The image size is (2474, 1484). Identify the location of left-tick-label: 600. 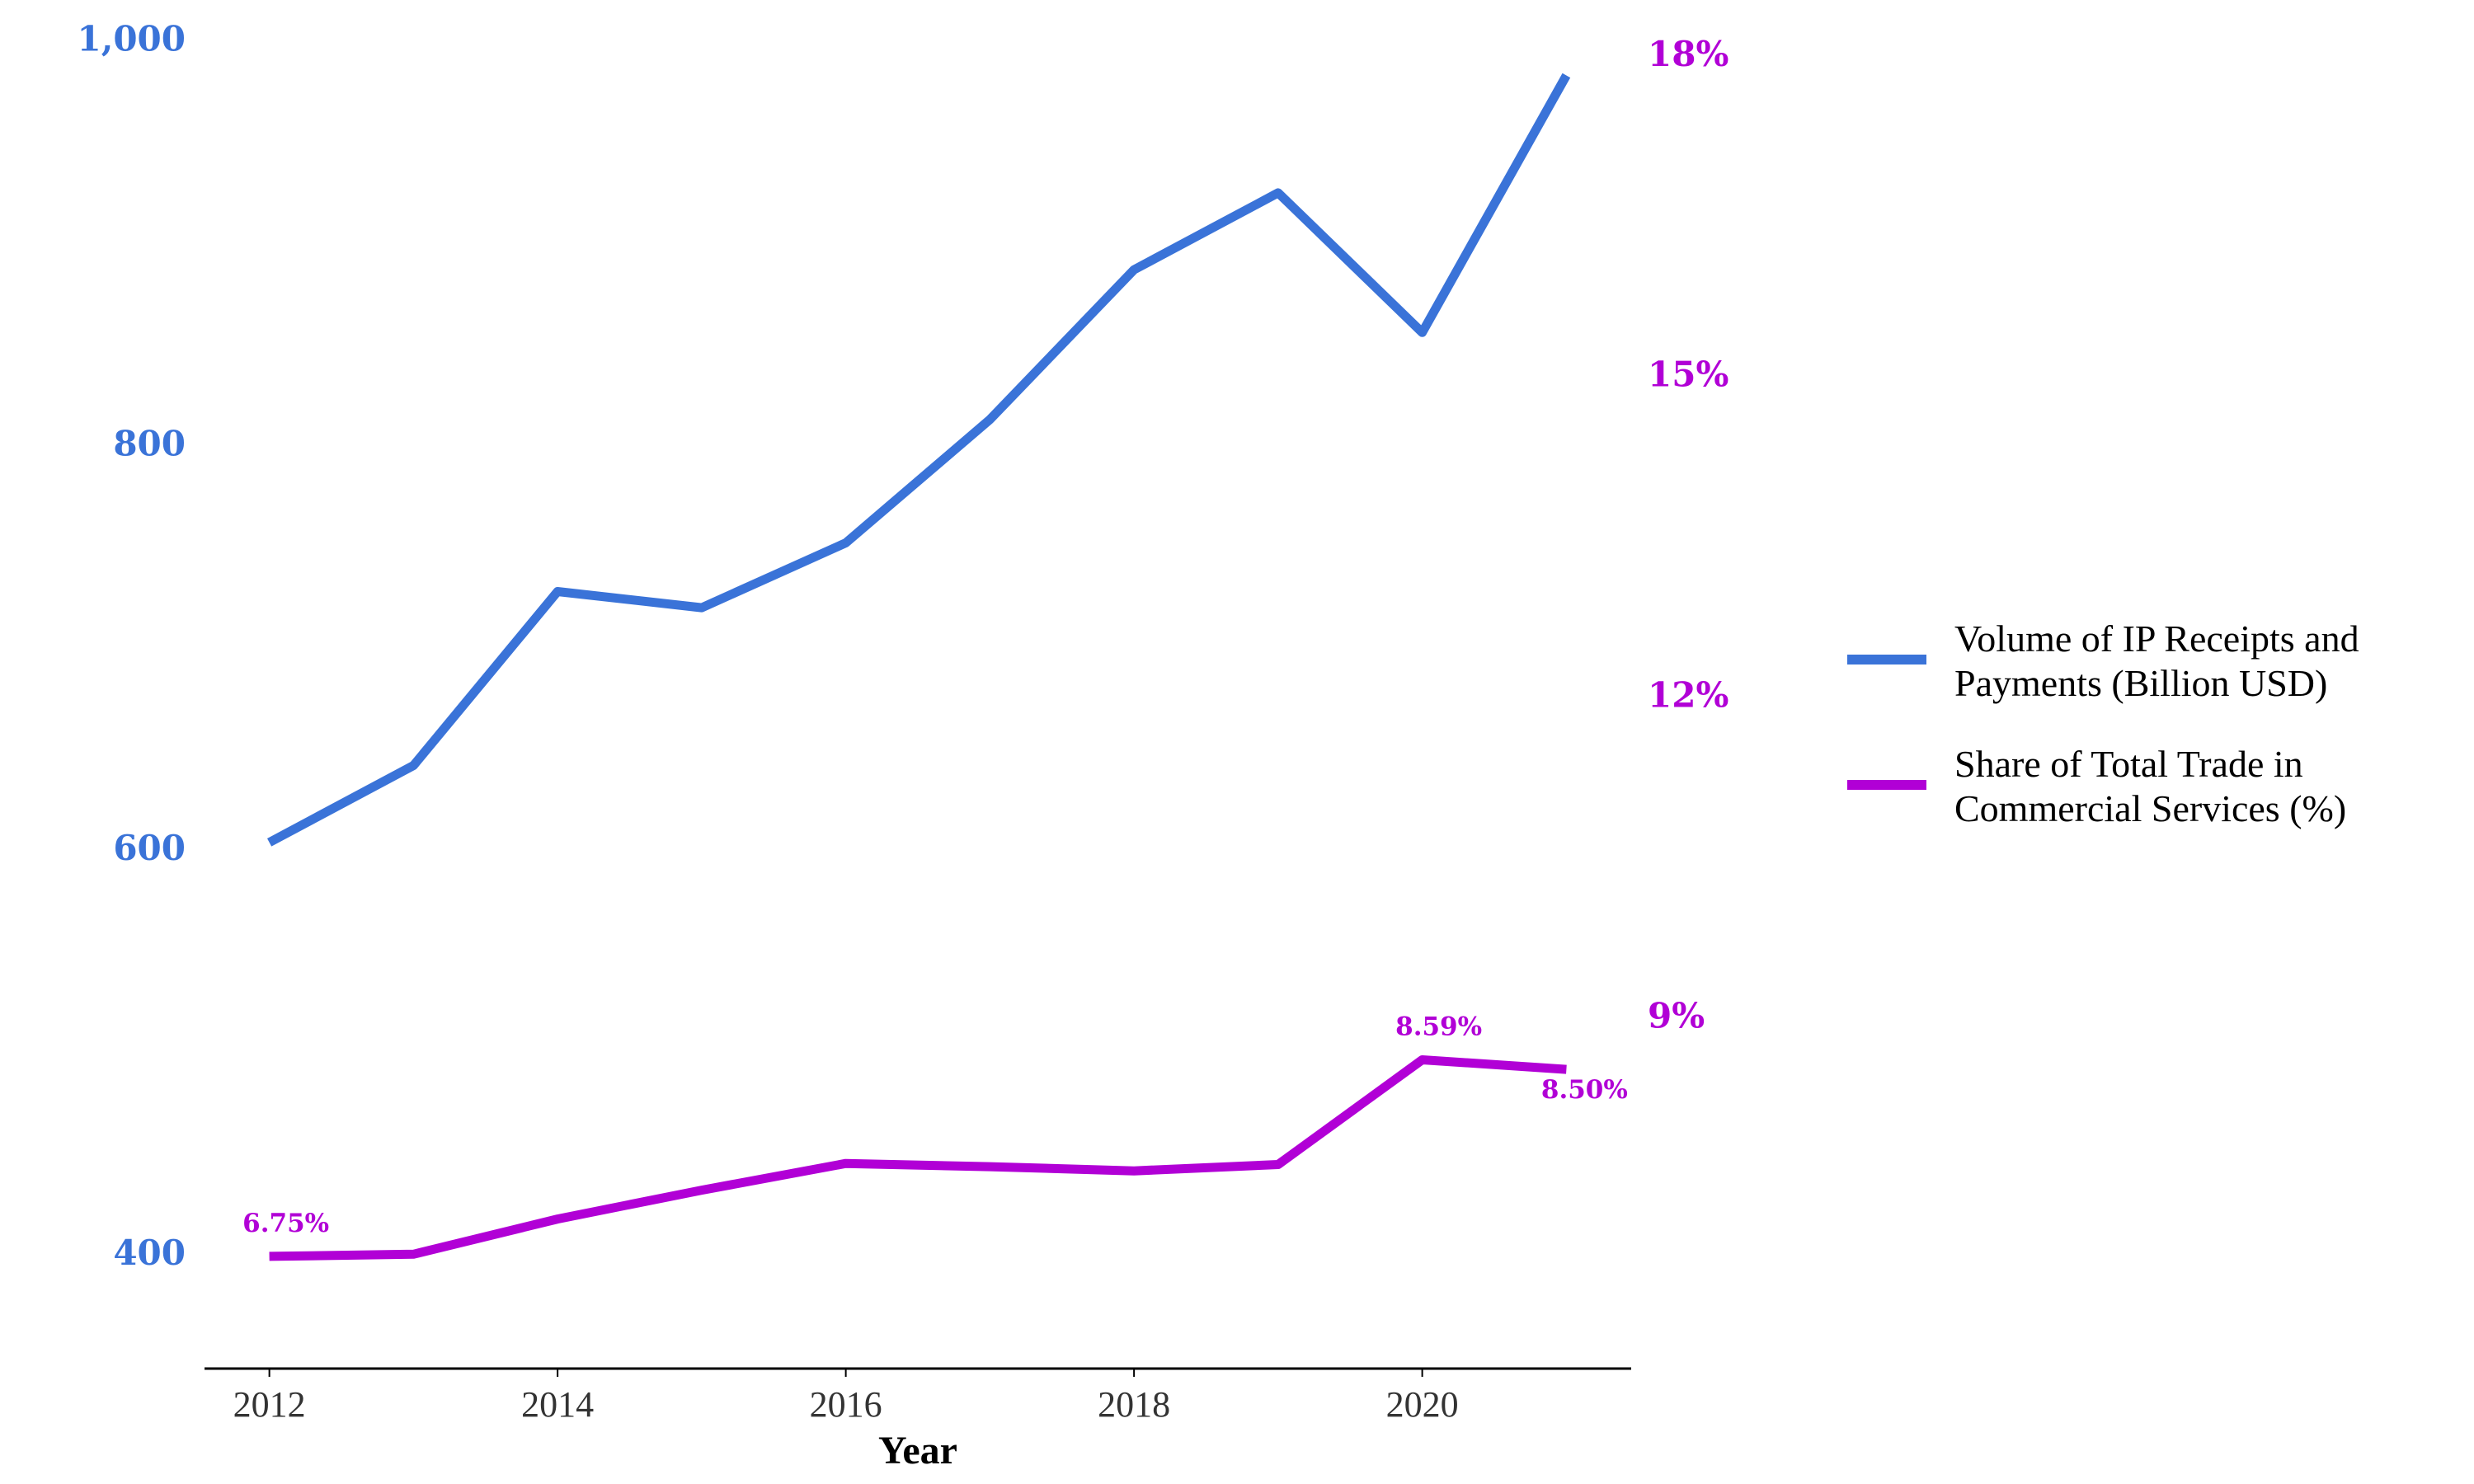
(149, 848).